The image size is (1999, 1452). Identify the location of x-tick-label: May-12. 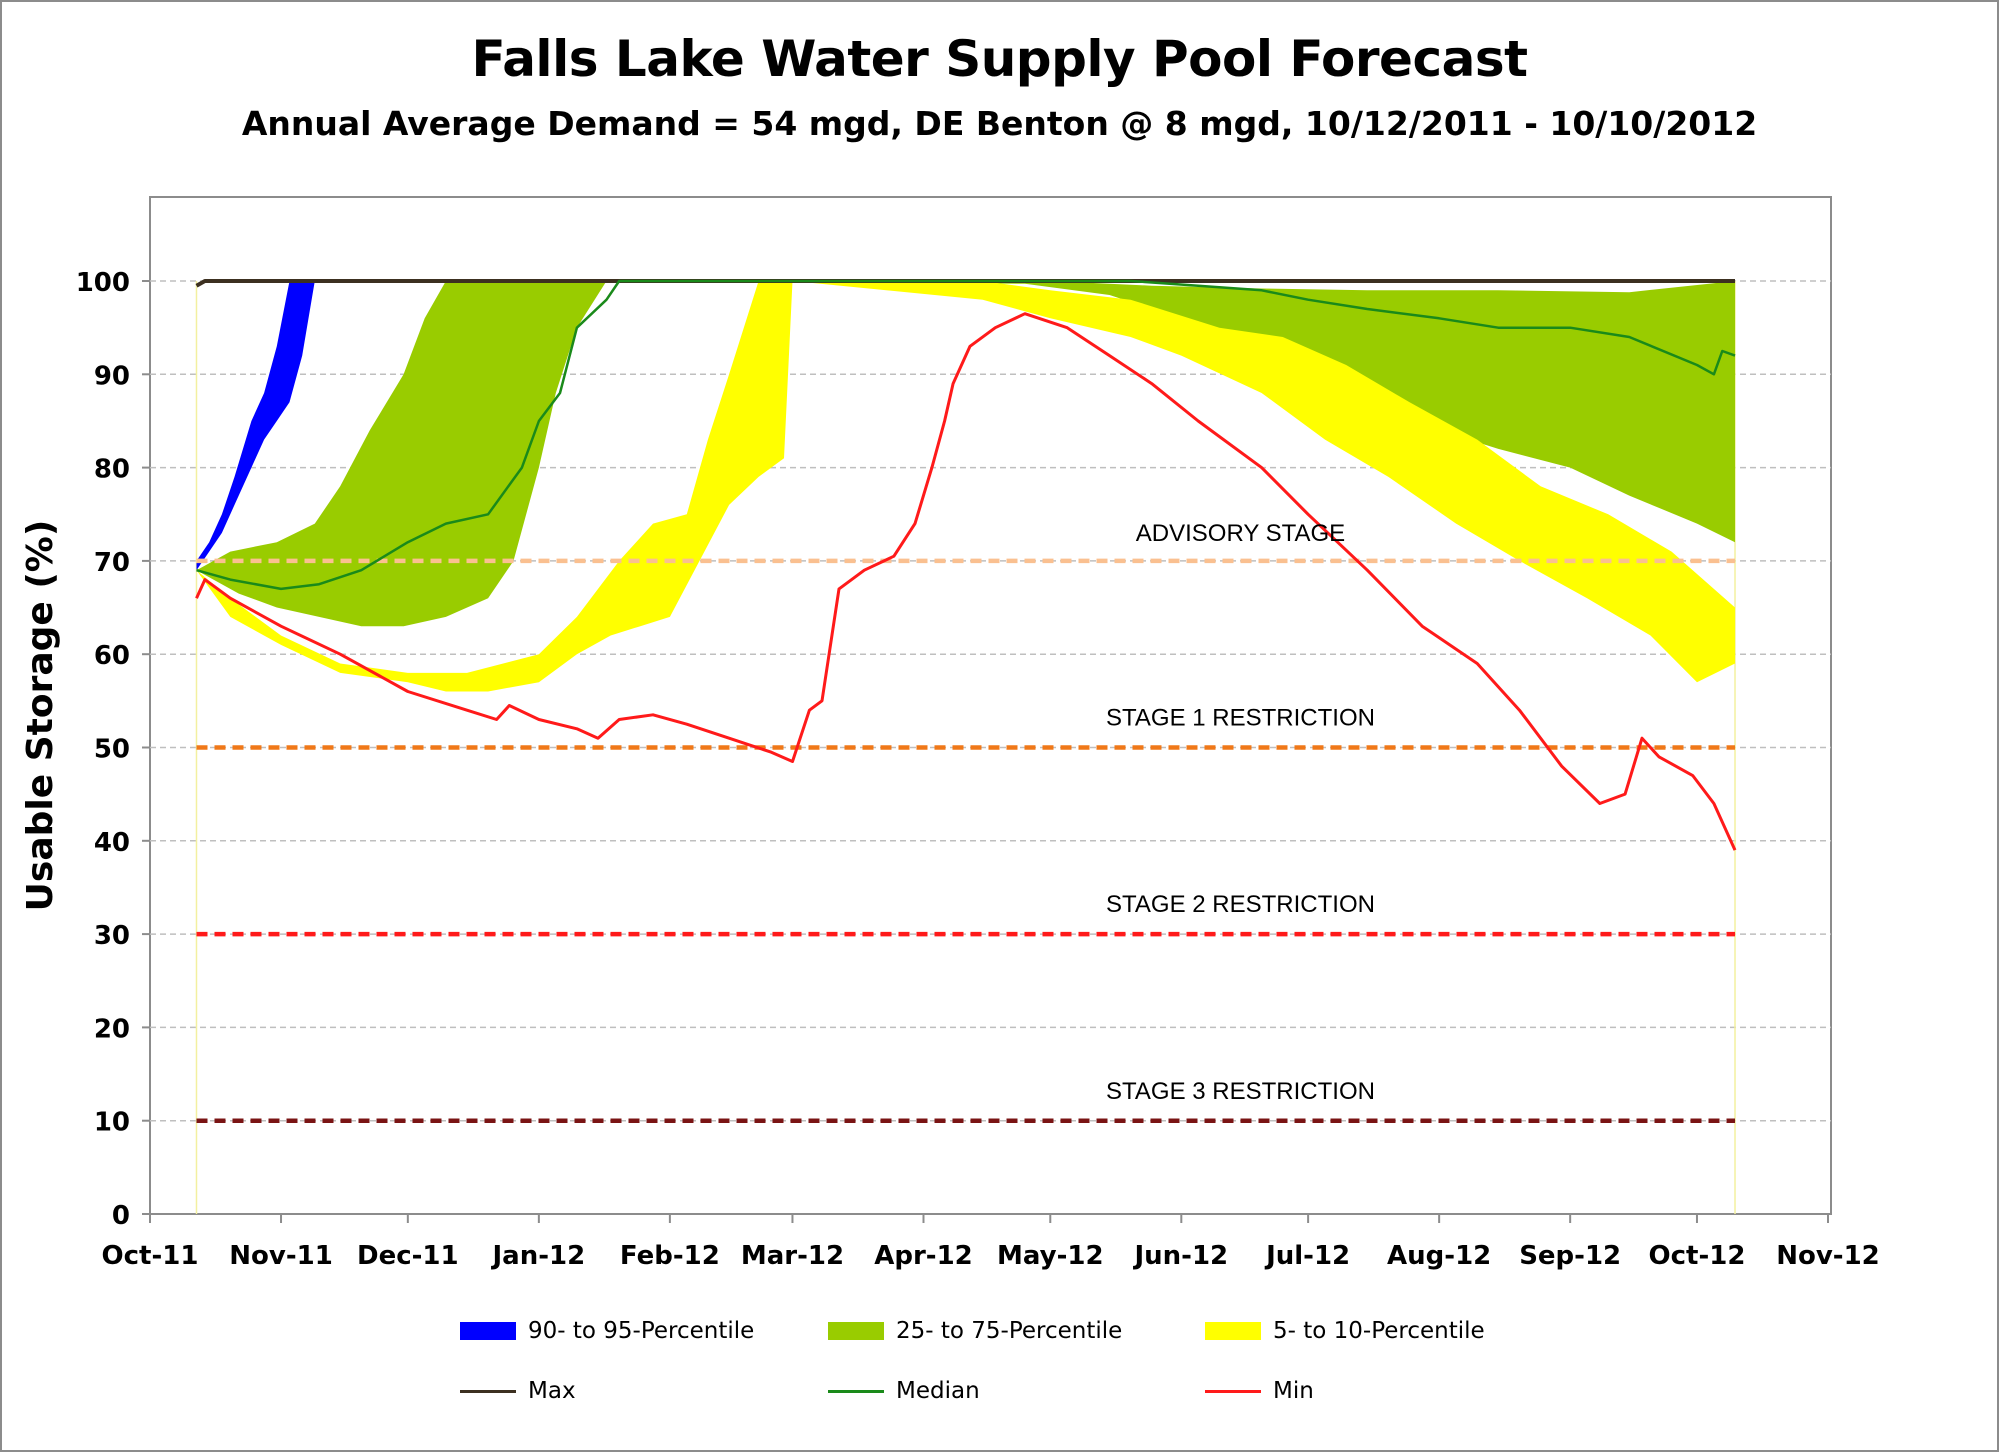
(1050, 1256).